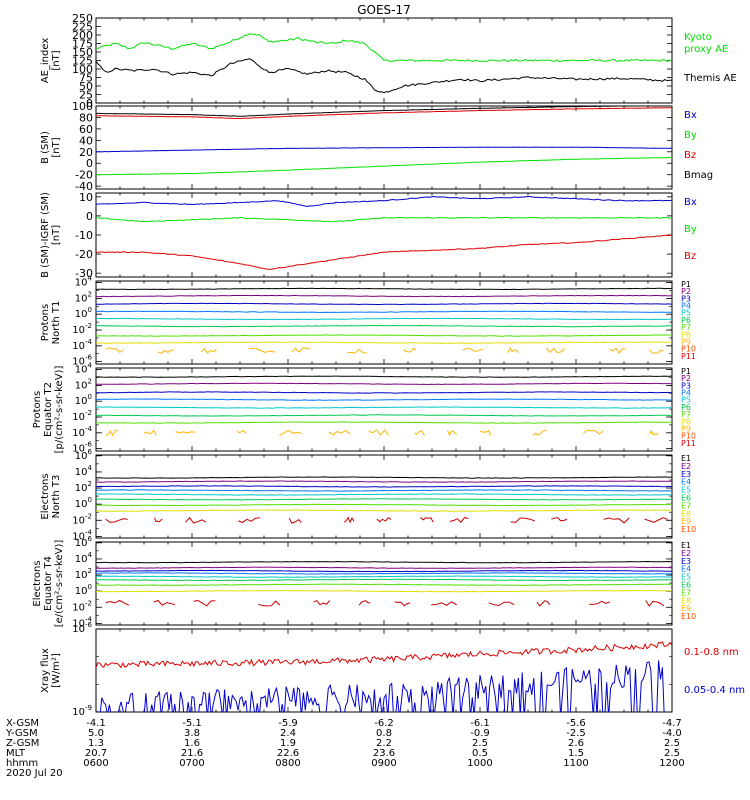 This screenshot has height=800, width=750. Describe the element at coordinates (384, 219) in the screenshot. I see `series-line-by` at that location.